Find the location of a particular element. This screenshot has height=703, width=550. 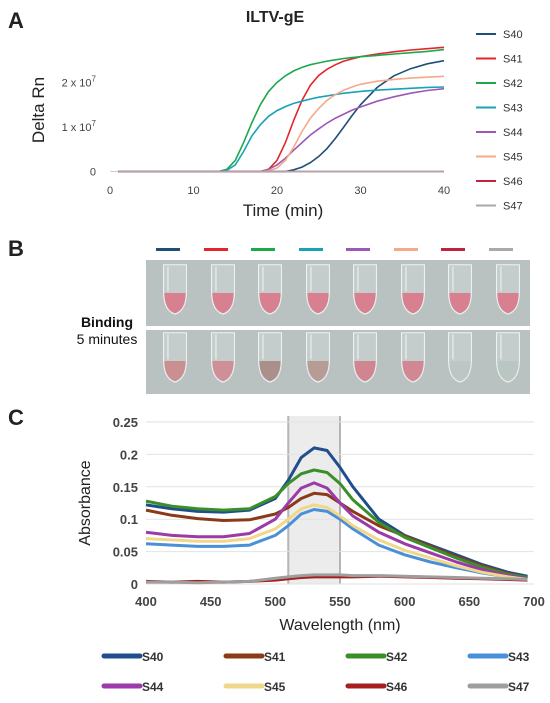

wavelength-band is located at coordinates (314, 500).